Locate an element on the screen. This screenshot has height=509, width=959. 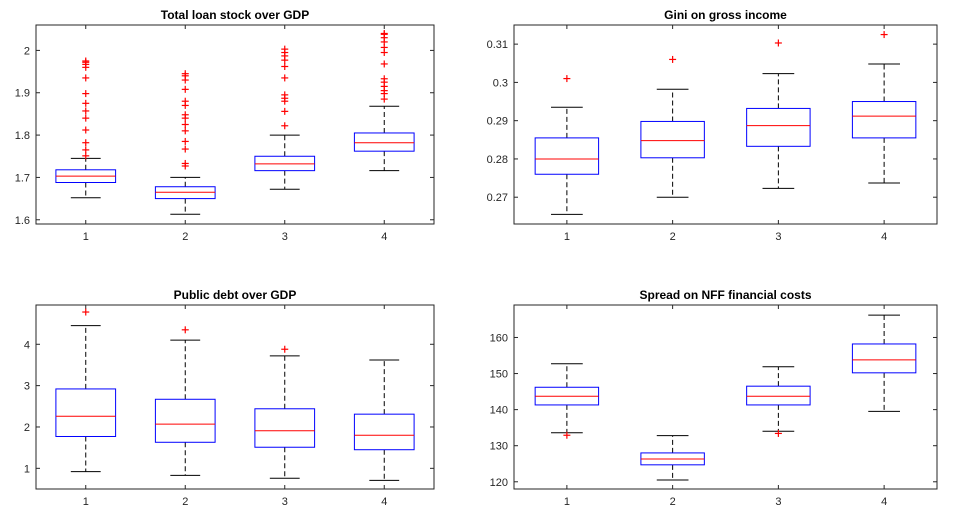
y-tick-label: 1 is located at coordinates (27, 469).